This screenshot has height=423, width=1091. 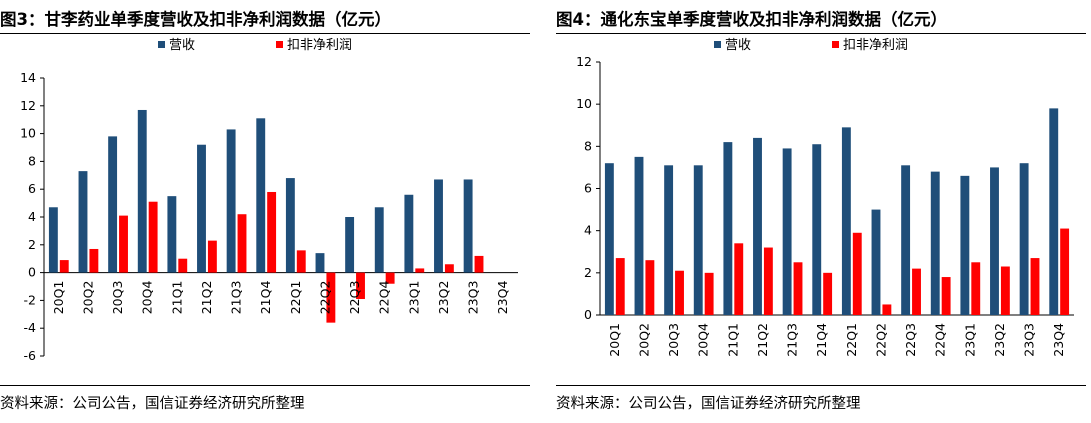 I want to click on y-tick-label: -2, so click(x=30, y=299).